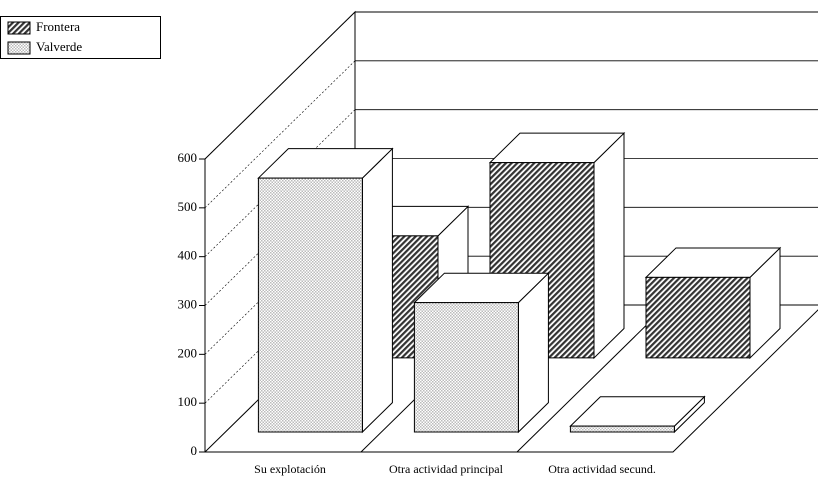 This screenshot has height=488, width=818. I want to click on y-tick-label: 400, so click(188, 255).